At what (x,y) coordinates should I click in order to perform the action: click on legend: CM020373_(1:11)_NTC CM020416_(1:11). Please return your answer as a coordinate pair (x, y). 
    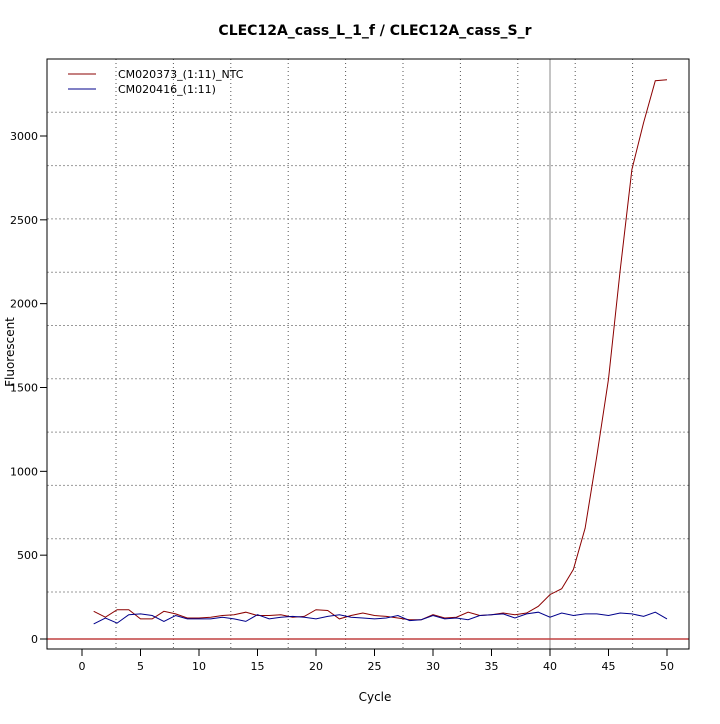
    Looking at the image, I should click on (156, 82).